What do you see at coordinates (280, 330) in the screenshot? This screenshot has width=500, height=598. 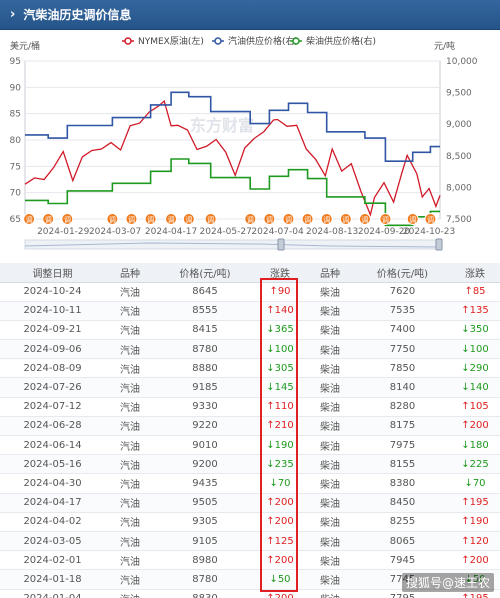 I see `change-cell: ↓365` at bounding box center [280, 330].